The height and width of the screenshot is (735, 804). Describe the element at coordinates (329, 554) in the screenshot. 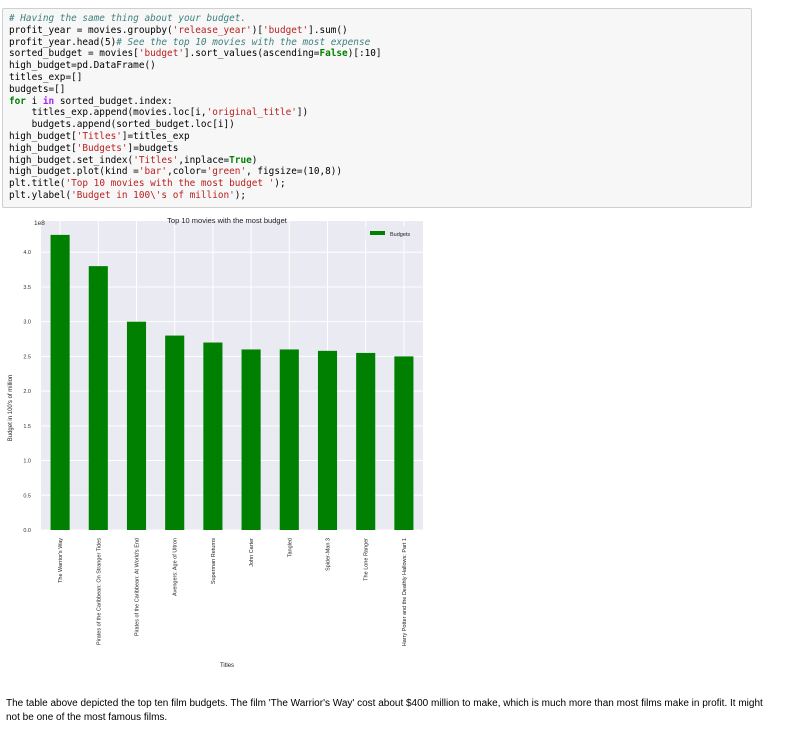

I see `x-tick-label: Spider-Man 3` at that location.